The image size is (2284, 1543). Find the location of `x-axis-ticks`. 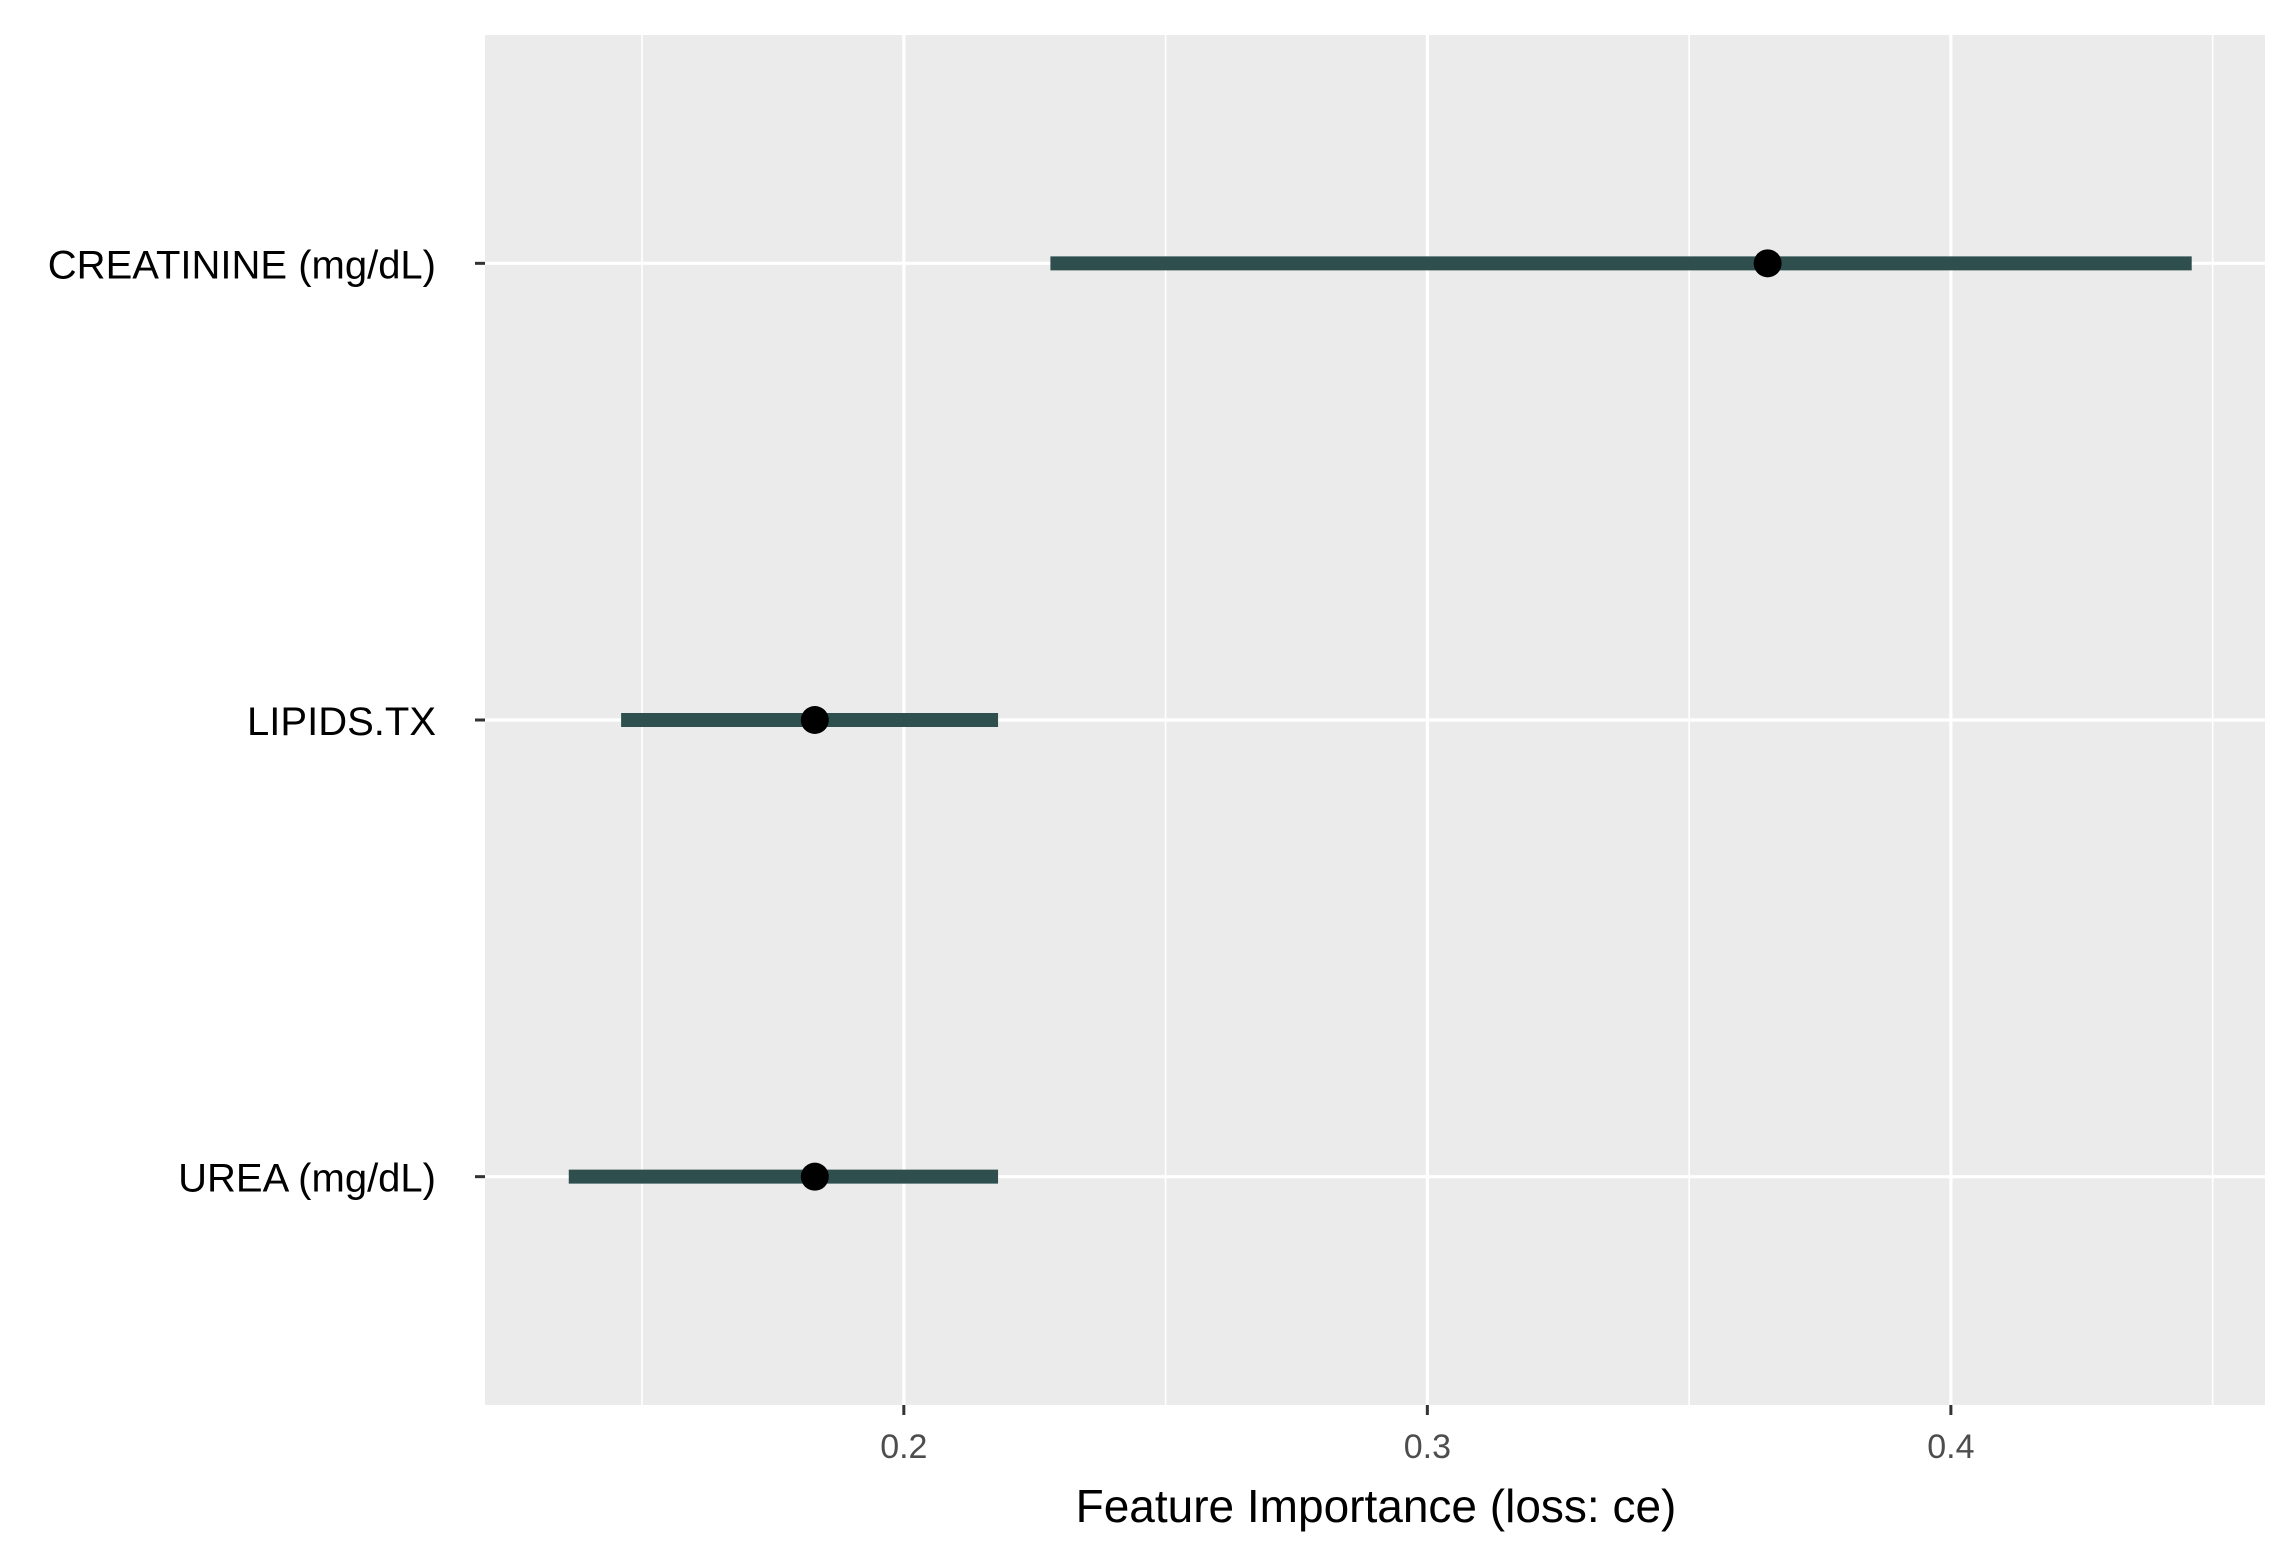

x-axis-ticks is located at coordinates (1427, 1410).